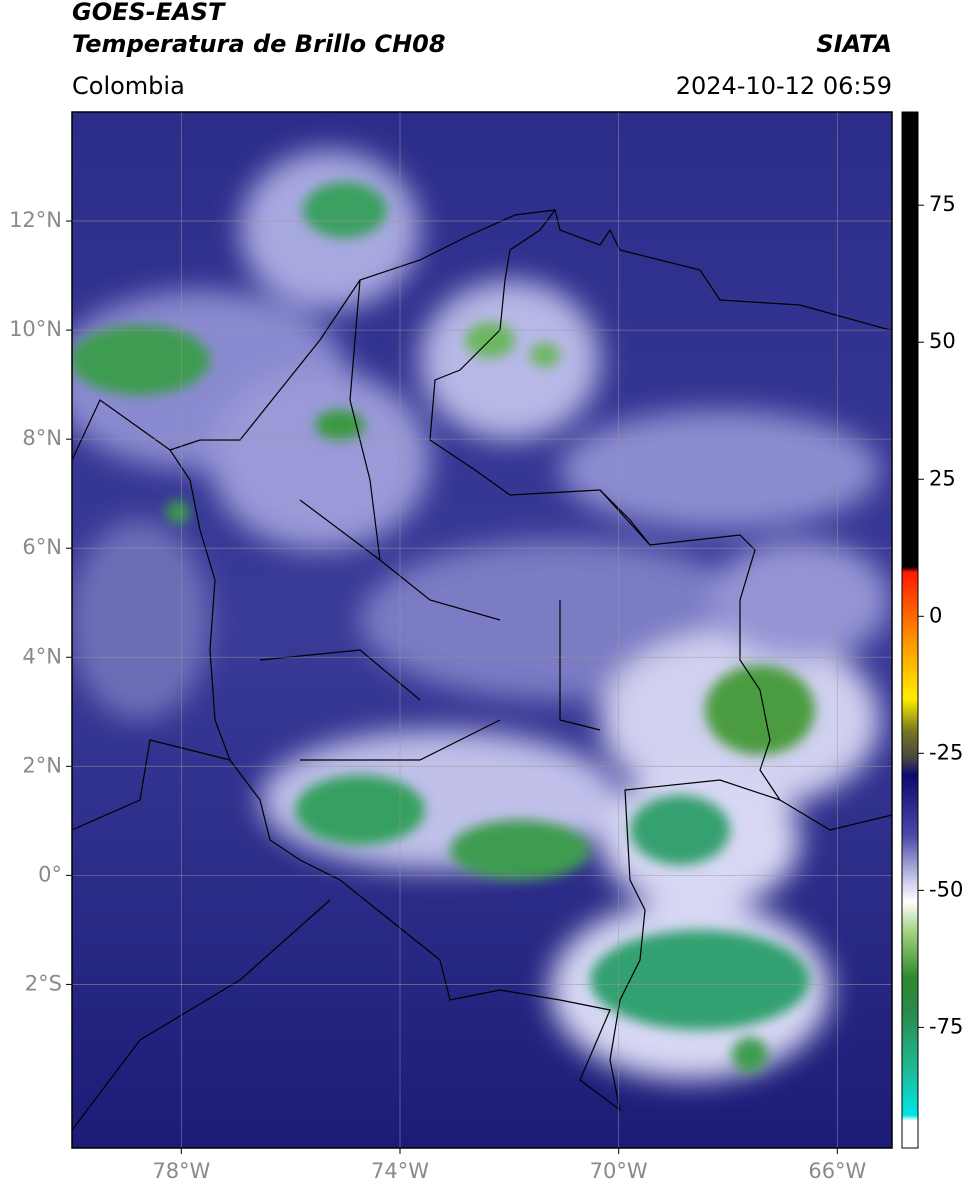 The image size is (966, 1190). What do you see at coordinates (619, 1171) in the screenshot?
I see `x-tick-label: 70°W` at bounding box center [619, 1171].